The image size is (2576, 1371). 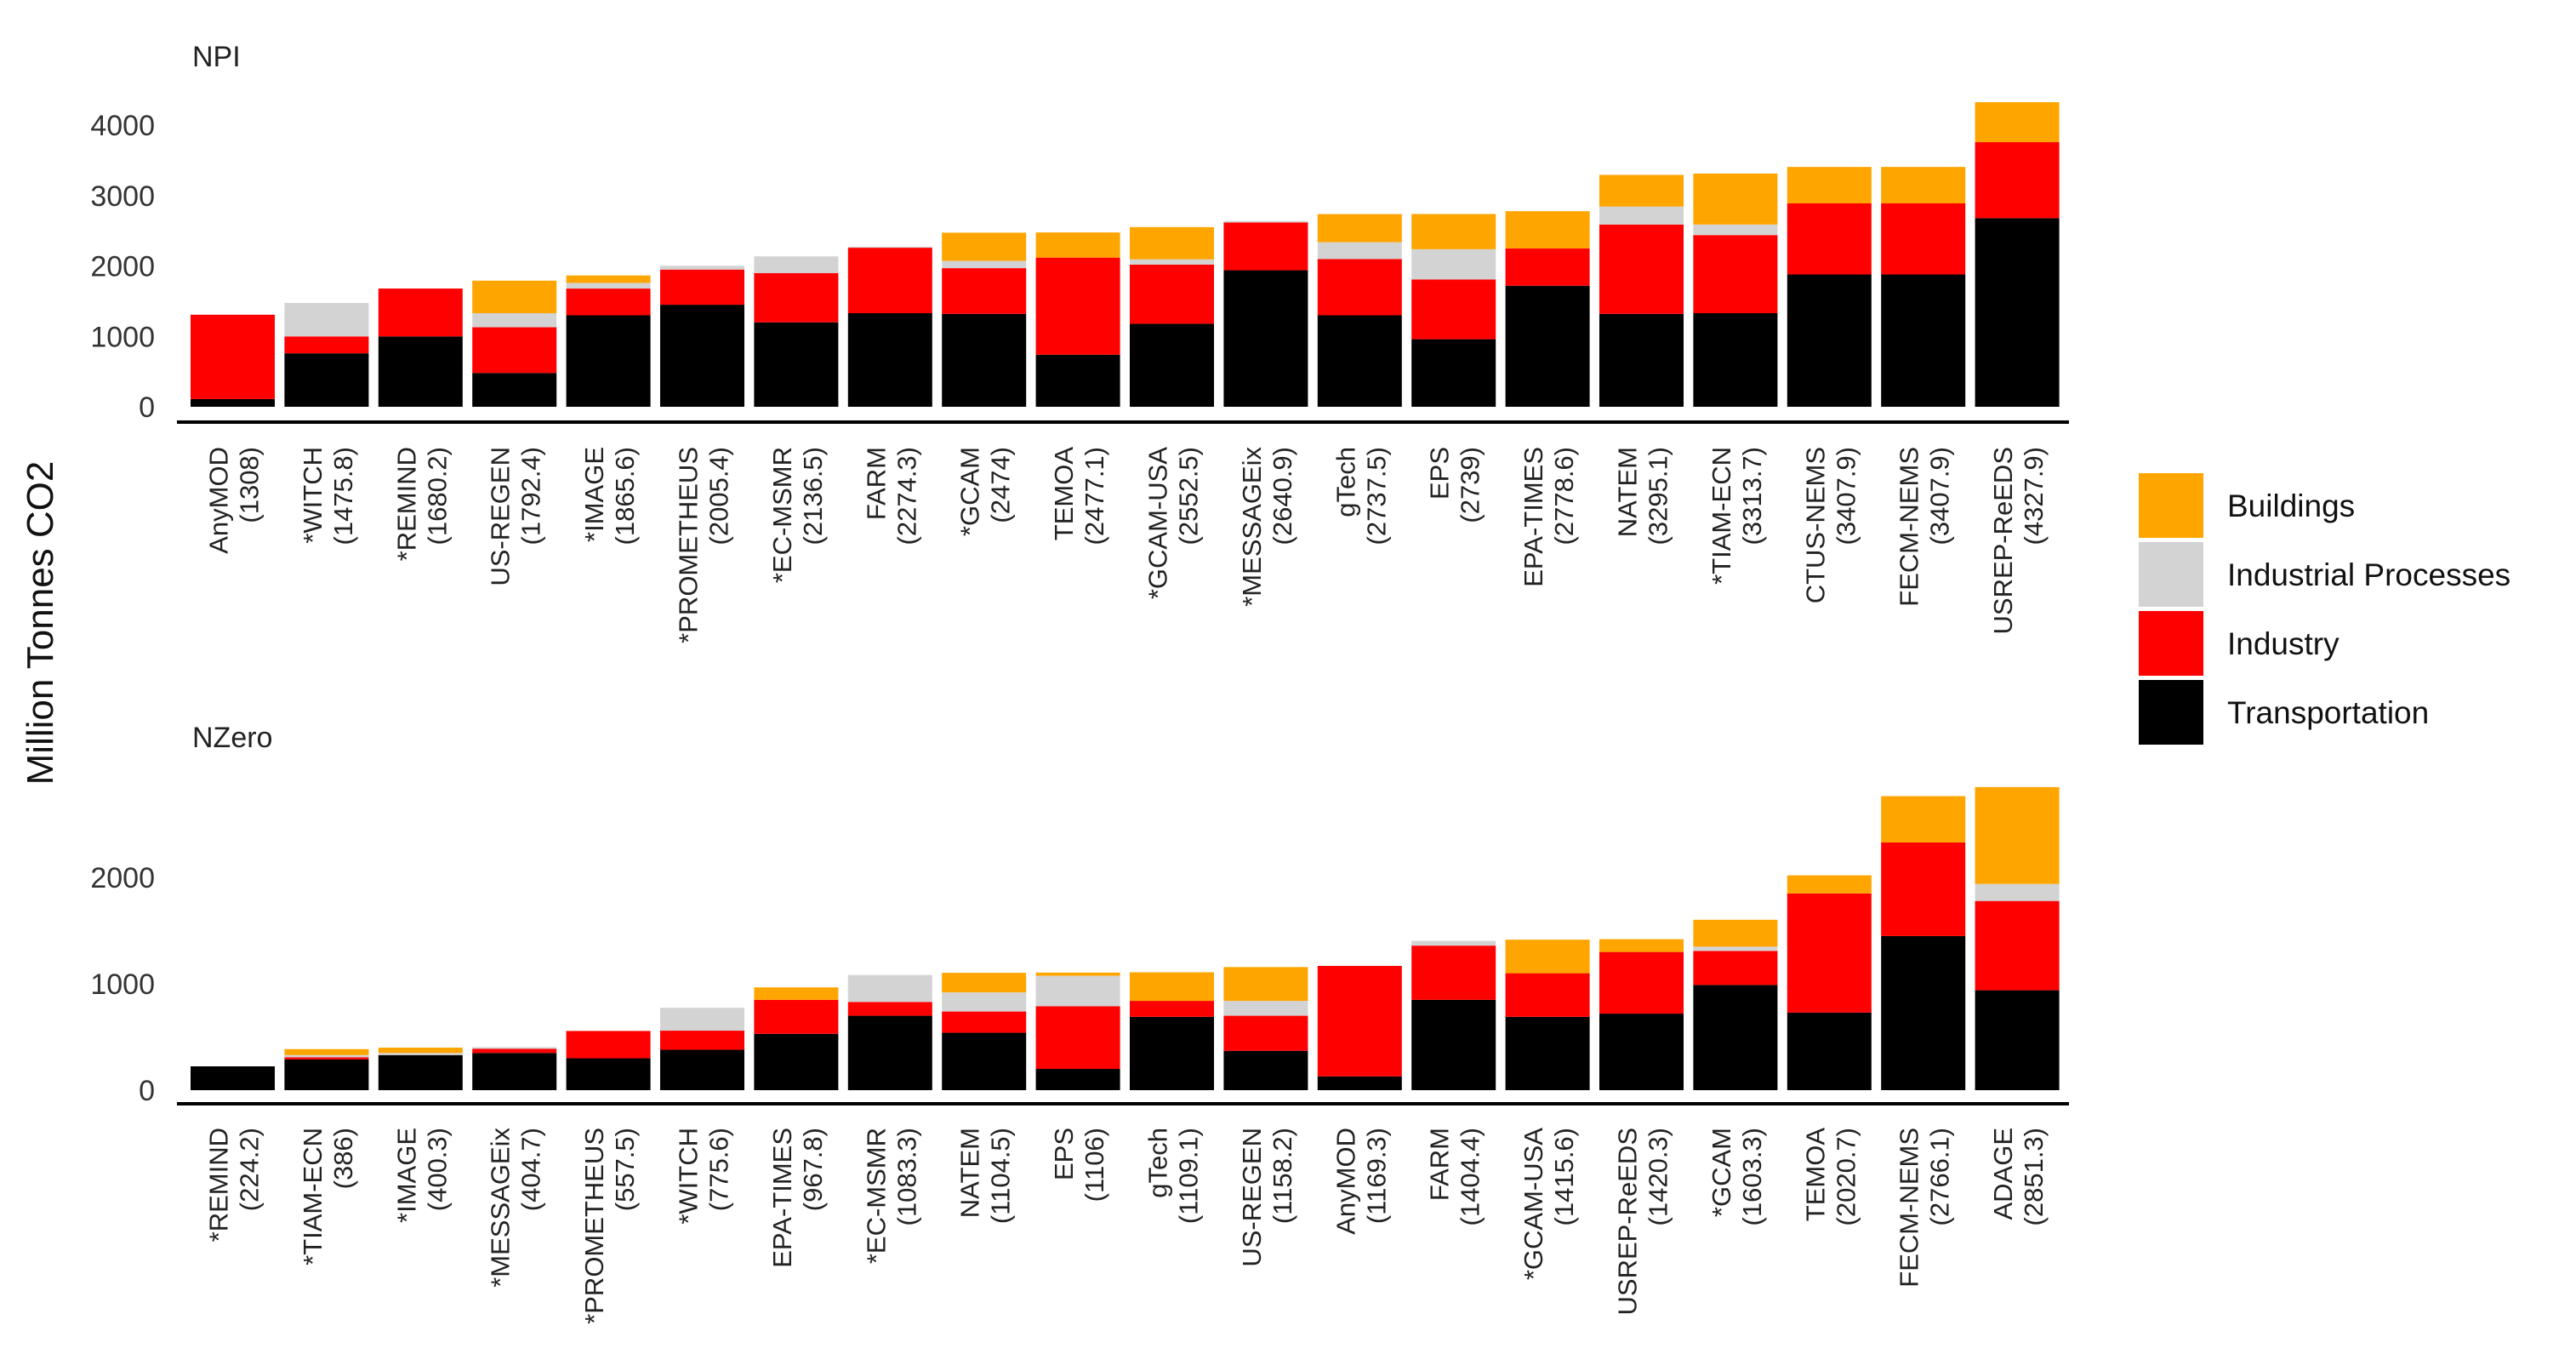 What do you see at coordinates (608, 1074) in the screenshot?
I see `bar-segment-nzero-prometheus-transportation` at bounding box center [608, 1074].